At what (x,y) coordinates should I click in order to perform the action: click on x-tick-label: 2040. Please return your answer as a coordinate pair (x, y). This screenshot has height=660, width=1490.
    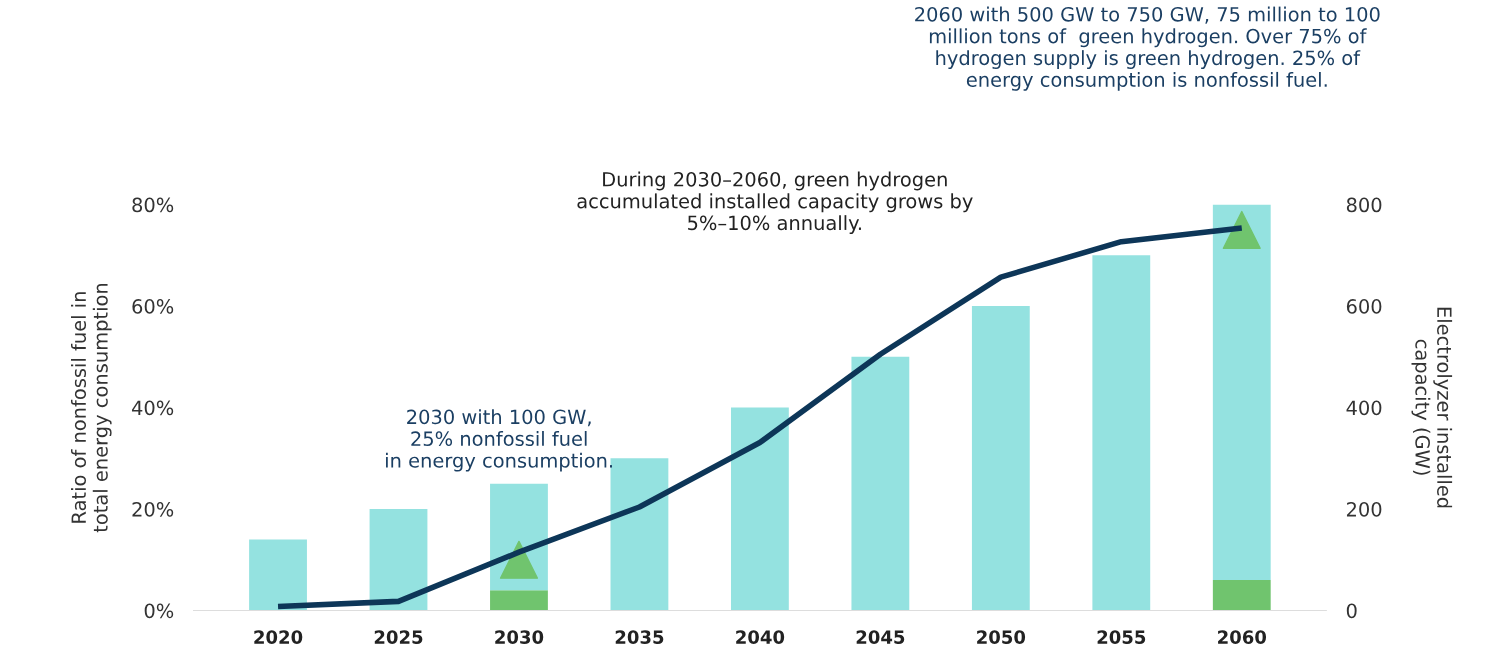
    Looking at the image, I should click on (760, 637).